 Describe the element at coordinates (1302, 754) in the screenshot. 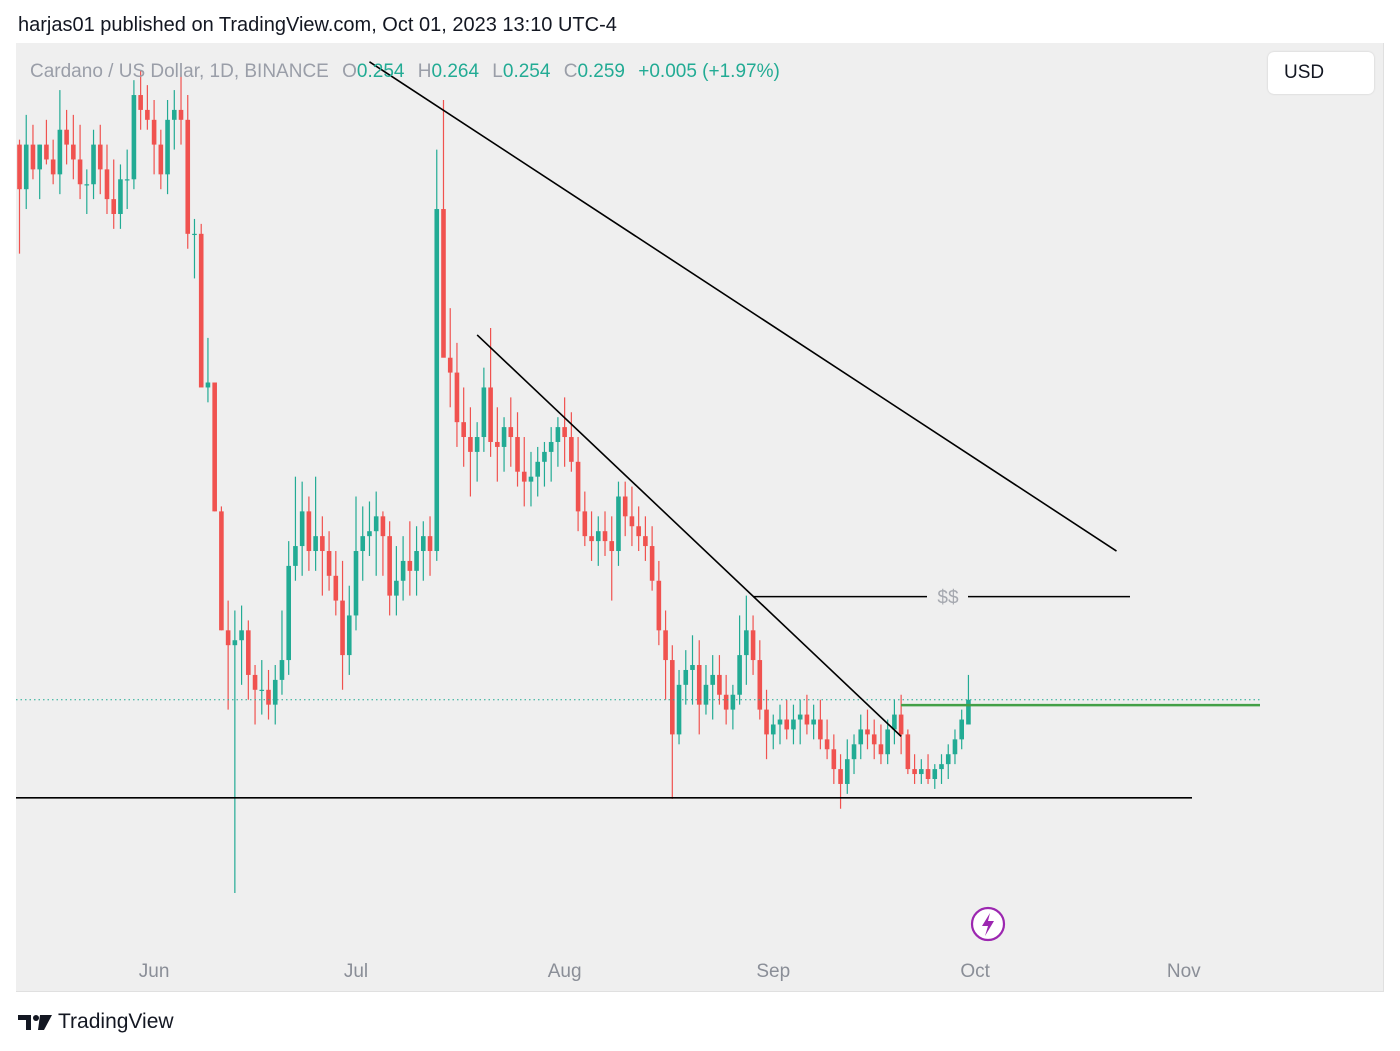

I see `level-price-badge` at that location.